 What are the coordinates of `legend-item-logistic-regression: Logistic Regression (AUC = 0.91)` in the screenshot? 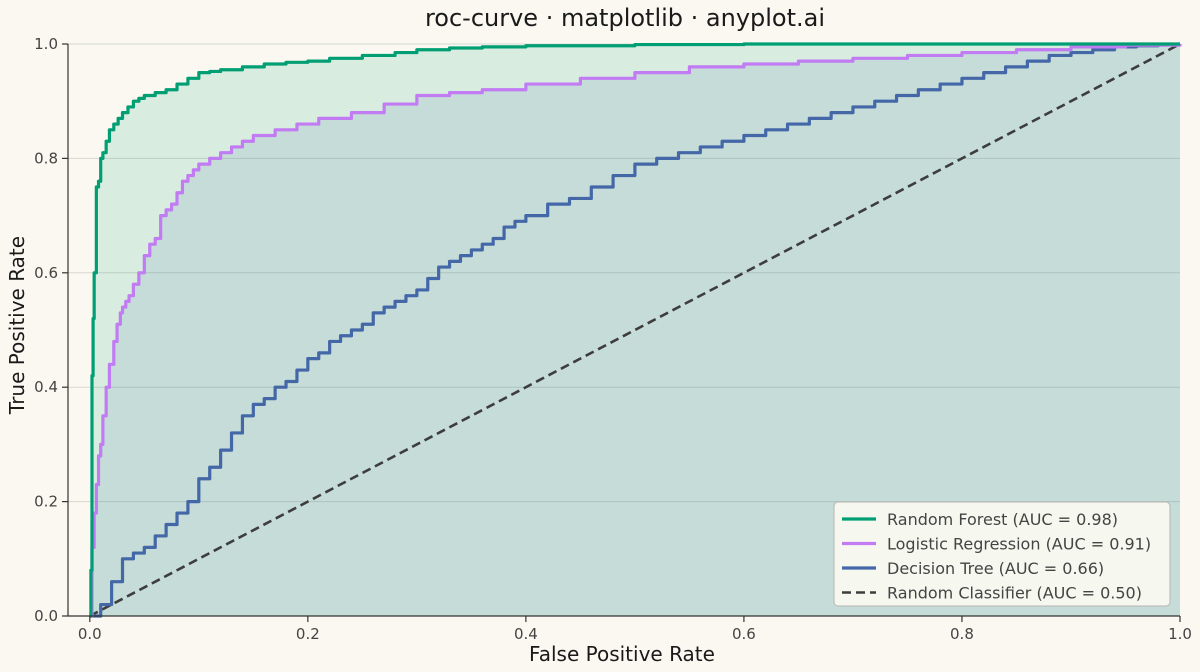 It's located at (996, 544).